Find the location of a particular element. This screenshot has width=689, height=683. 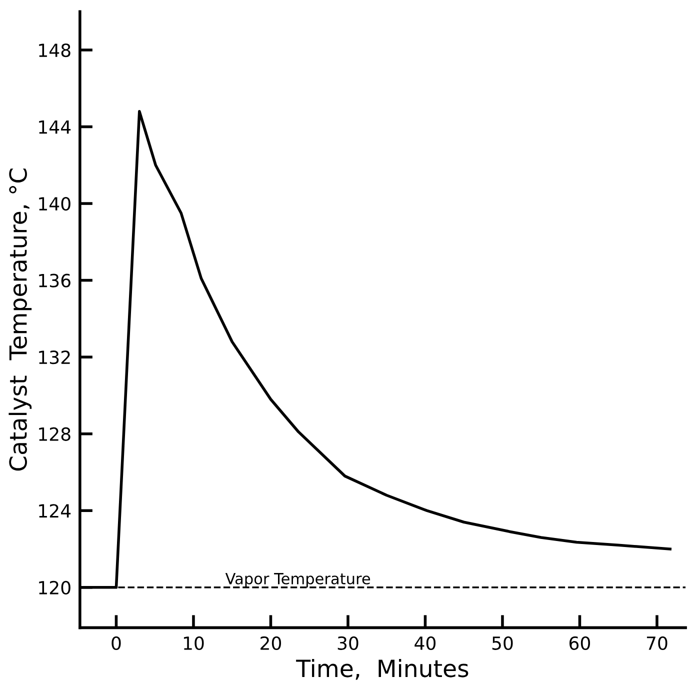

y-tick-label: 144 is located at coordinates (55, 127).